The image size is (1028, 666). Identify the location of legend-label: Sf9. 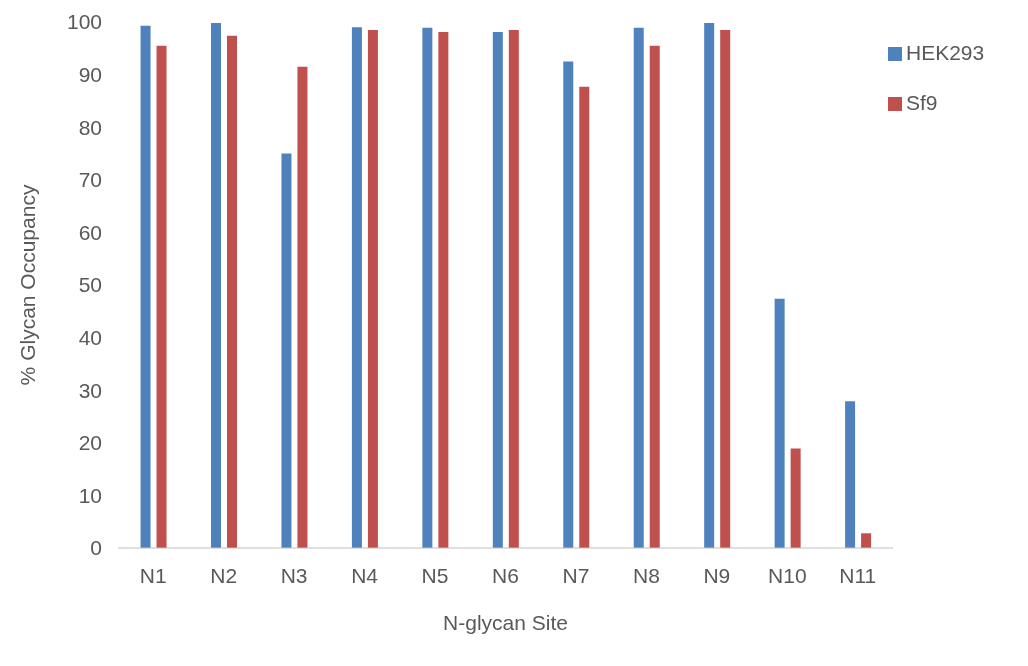
(922, 102).